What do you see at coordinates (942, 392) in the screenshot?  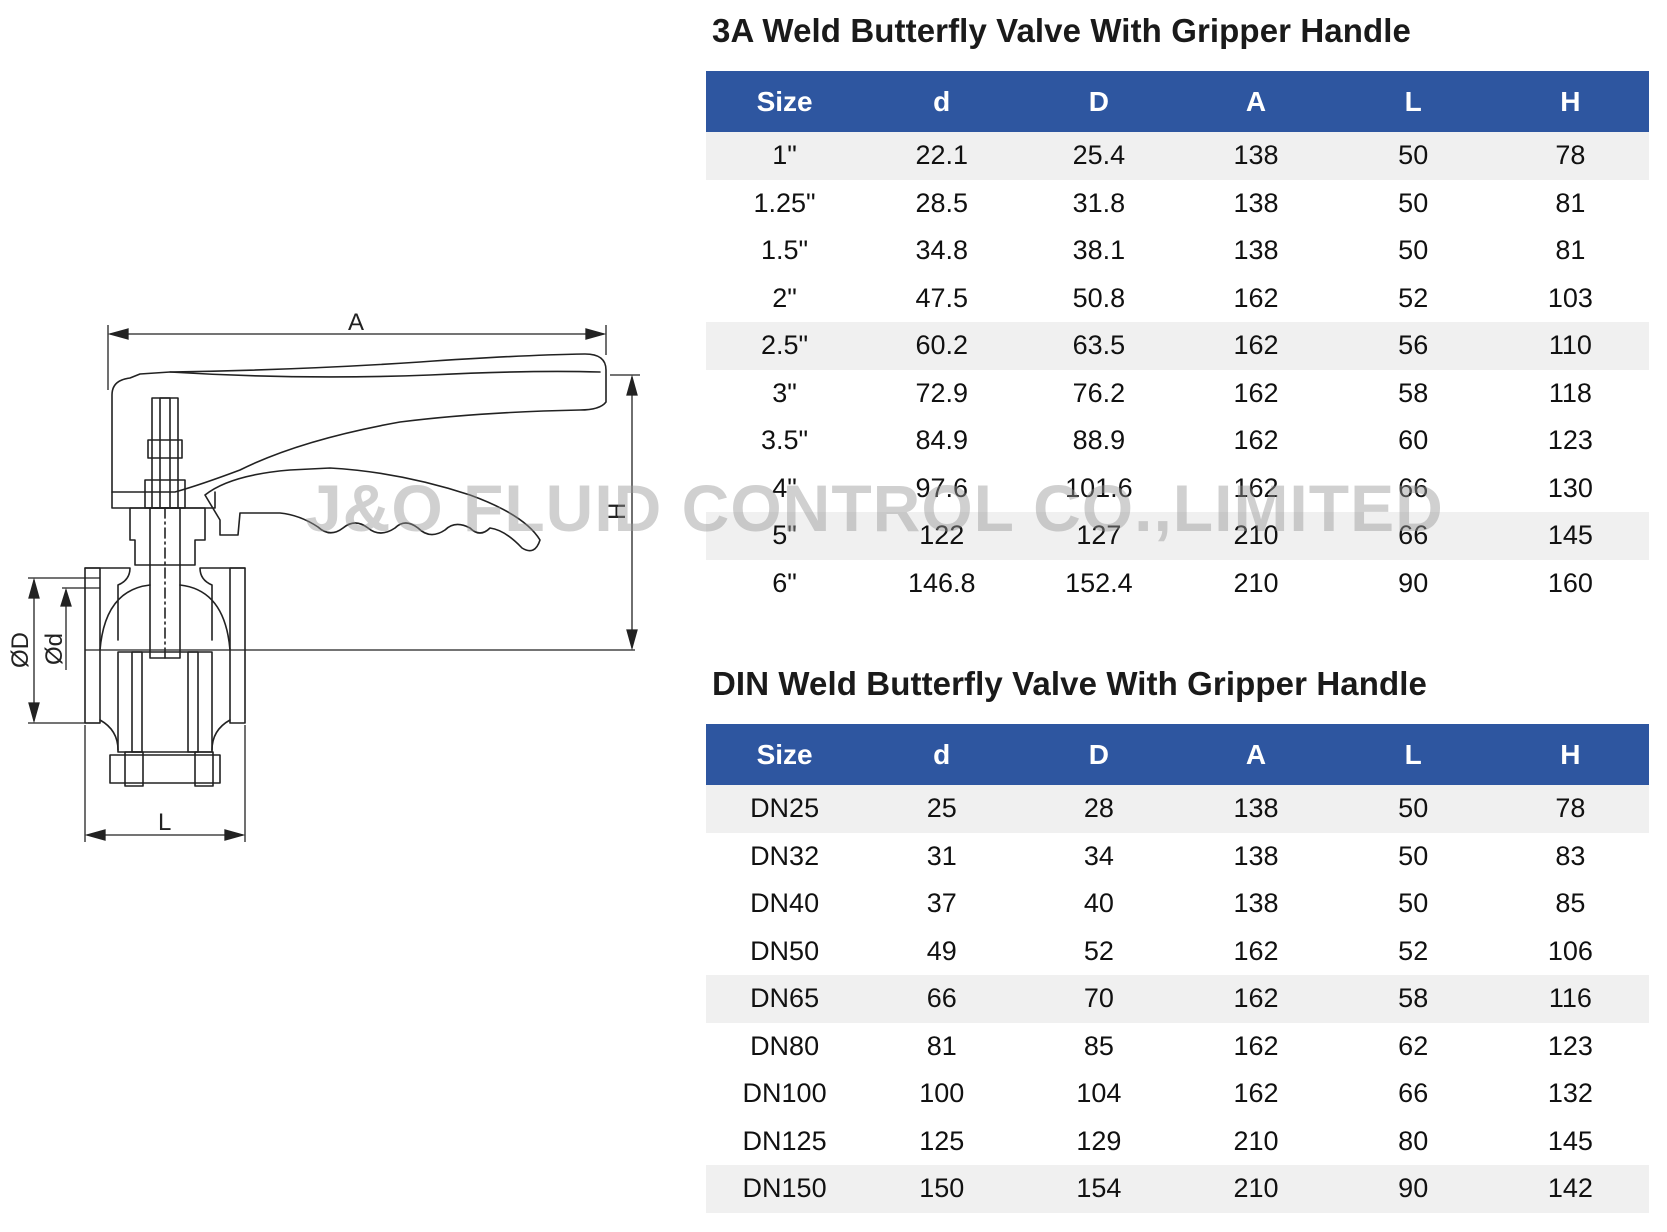 I see `table-cell: 72.9` at bounding box center [942, 392].